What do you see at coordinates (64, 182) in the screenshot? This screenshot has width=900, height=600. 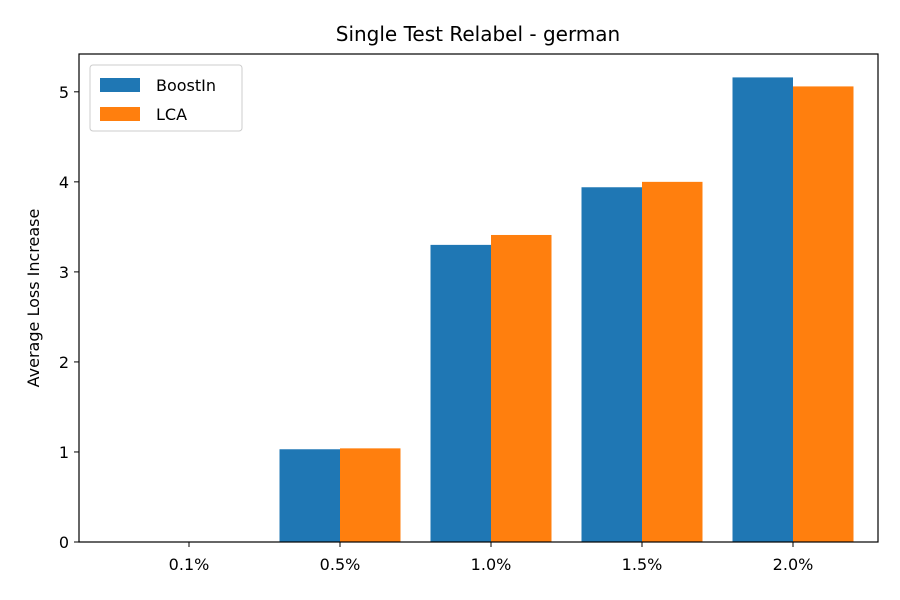 I see `y-tick-label: 4` at bounding box center [64, 182].